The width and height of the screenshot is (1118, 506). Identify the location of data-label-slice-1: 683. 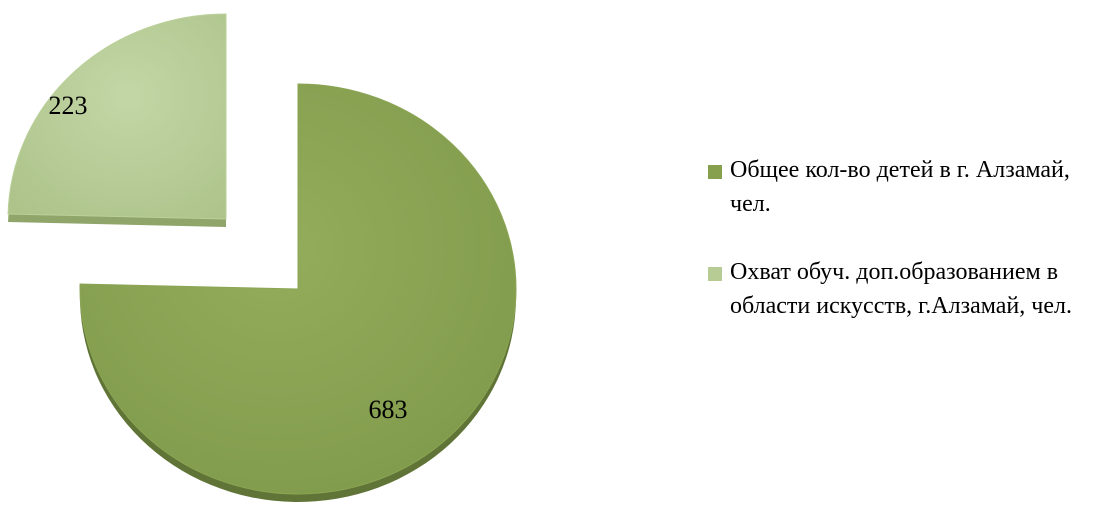
(388, 409).